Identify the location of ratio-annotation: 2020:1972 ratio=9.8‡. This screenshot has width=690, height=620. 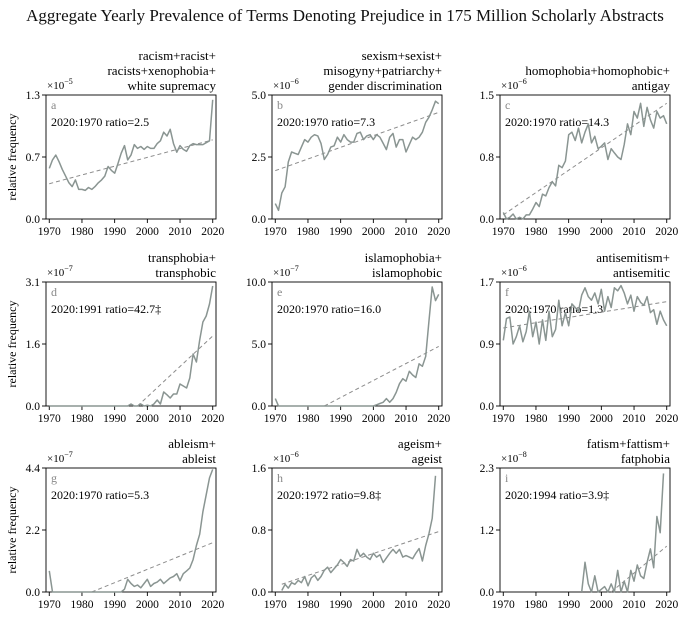
(329, 495).